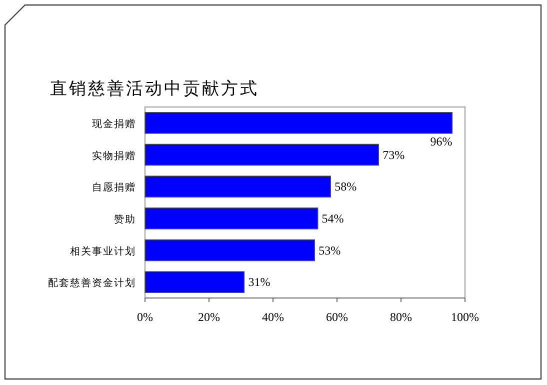 The width and height of the screenshot is (547, 385). I want to click on chart-title: 直销慈善活动中贡献方式, so click(154, 89).